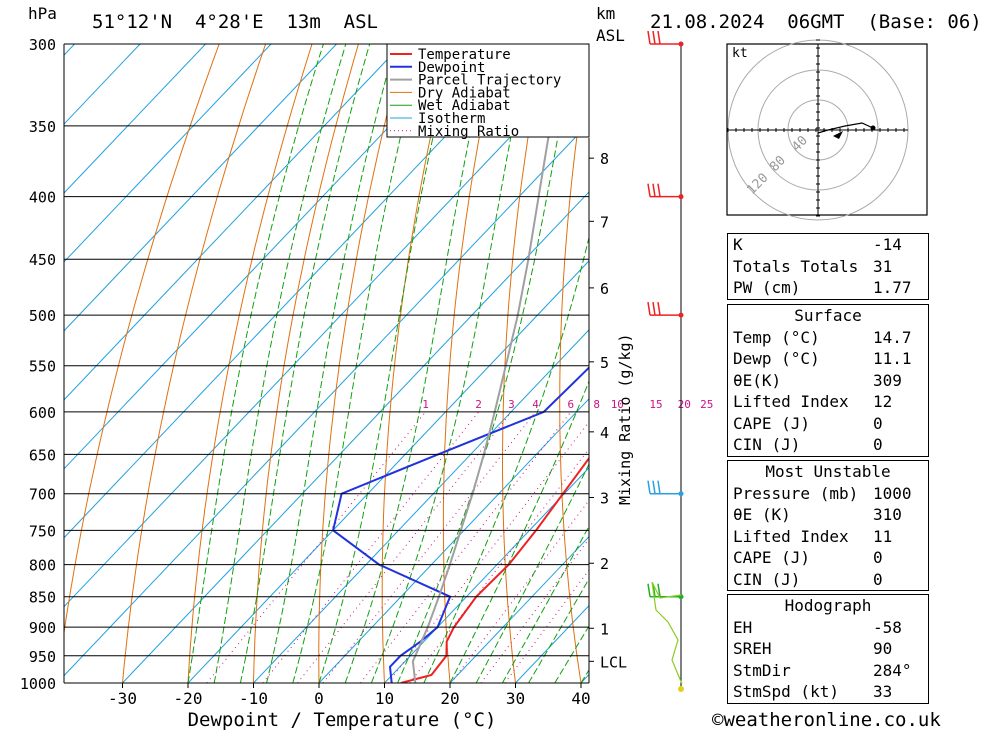 This screenshot has width=1000, height=737. Describe the element at coordinates (42, 367) in the screenshot. I see `pressure-tick-label: 550` at that location.